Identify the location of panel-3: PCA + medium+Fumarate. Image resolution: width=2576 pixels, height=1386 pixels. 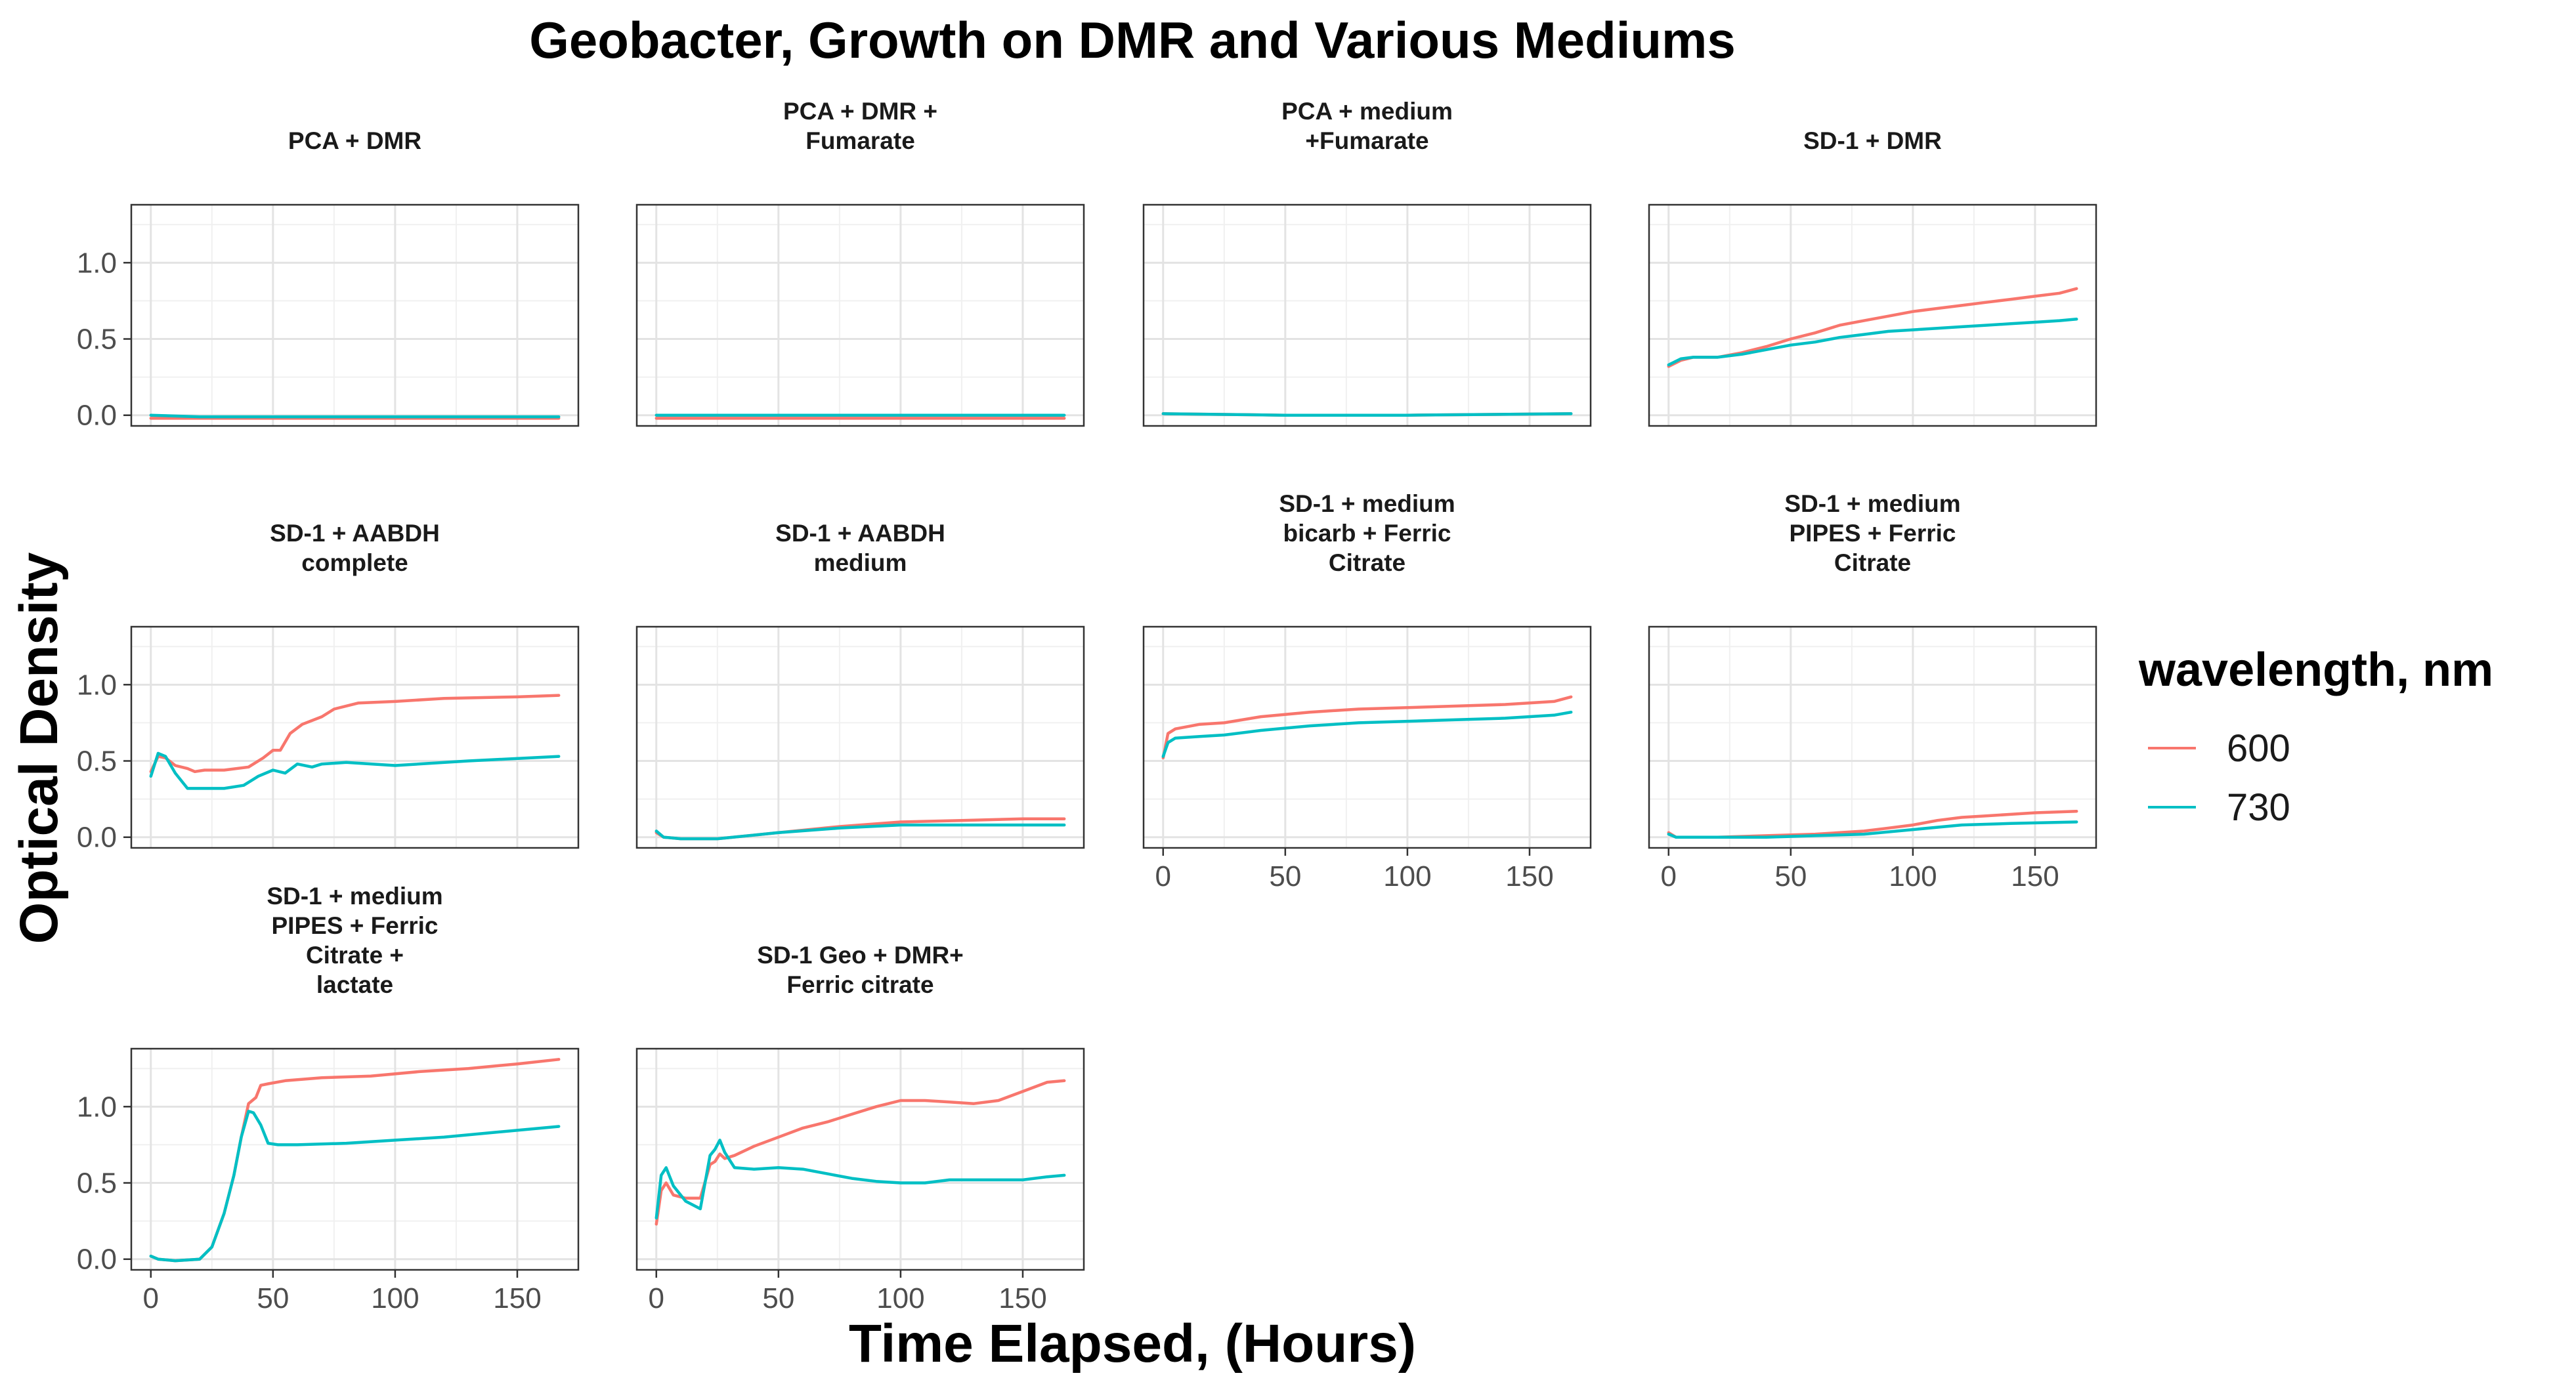
(1367, 262).